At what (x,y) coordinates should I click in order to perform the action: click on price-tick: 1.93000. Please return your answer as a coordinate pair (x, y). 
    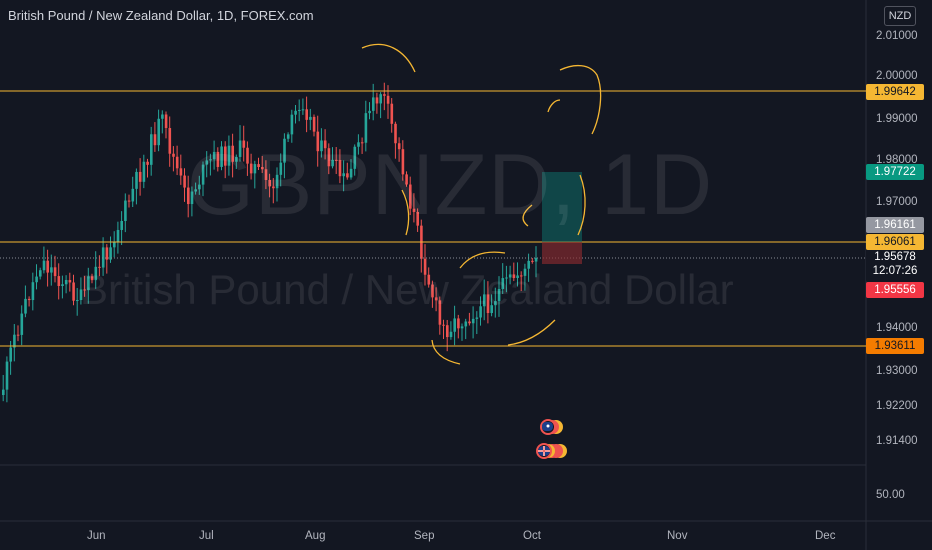
    Looking at the image, I should click on (897, 371).